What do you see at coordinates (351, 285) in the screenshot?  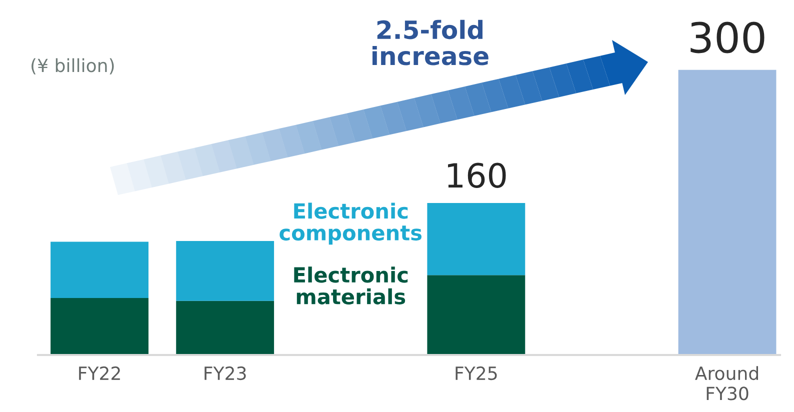 I see `series-label: Electronic materials` at bounding box center [351, 285].